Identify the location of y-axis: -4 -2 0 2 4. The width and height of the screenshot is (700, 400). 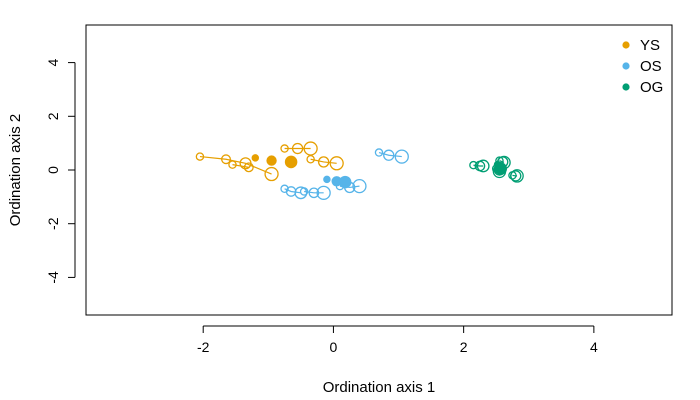
(60, 171).